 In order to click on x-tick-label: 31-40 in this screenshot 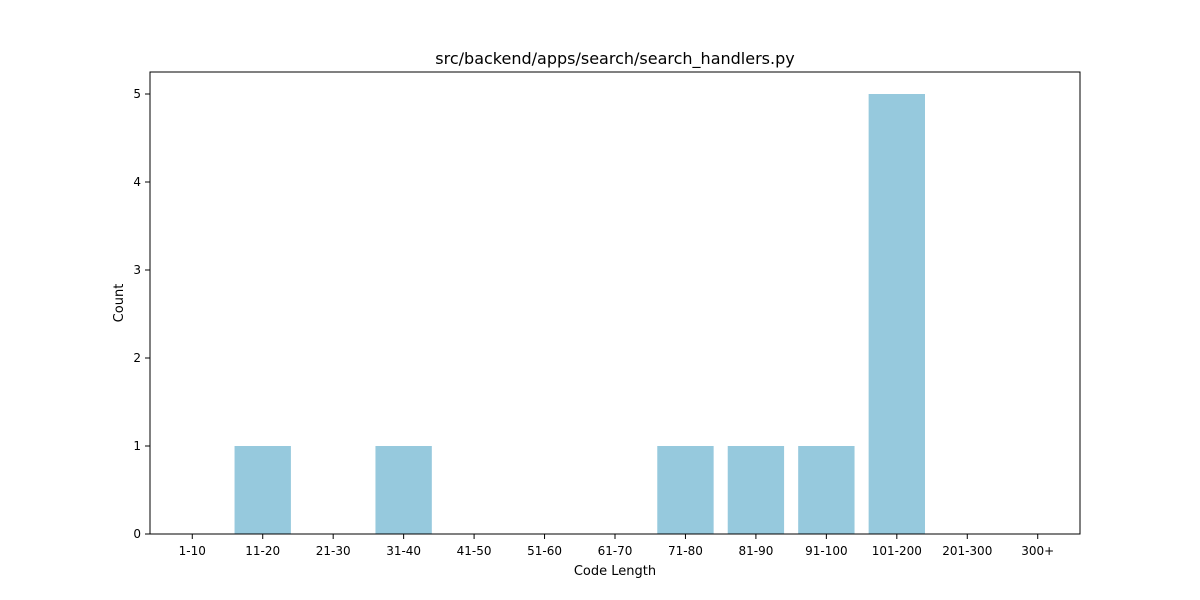, I will do `click(403, 551)`.